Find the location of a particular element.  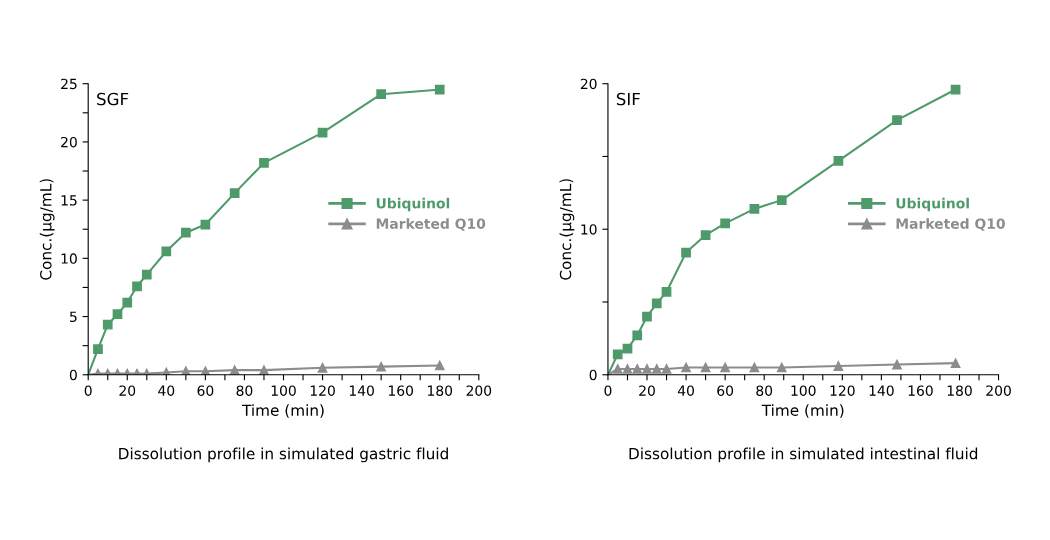

y-tick-label: 5 is located at coordinates (73, 317).